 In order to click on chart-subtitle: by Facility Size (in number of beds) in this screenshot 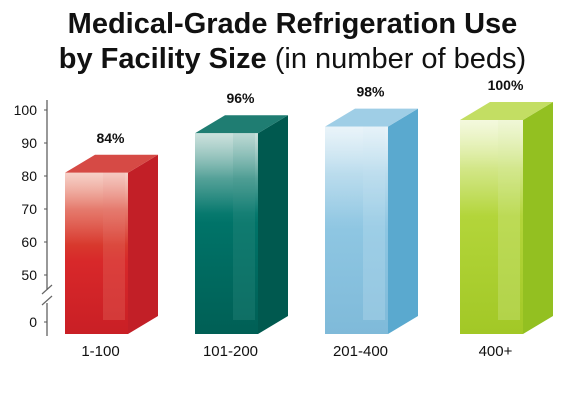, I will do `click(292, 59)`.